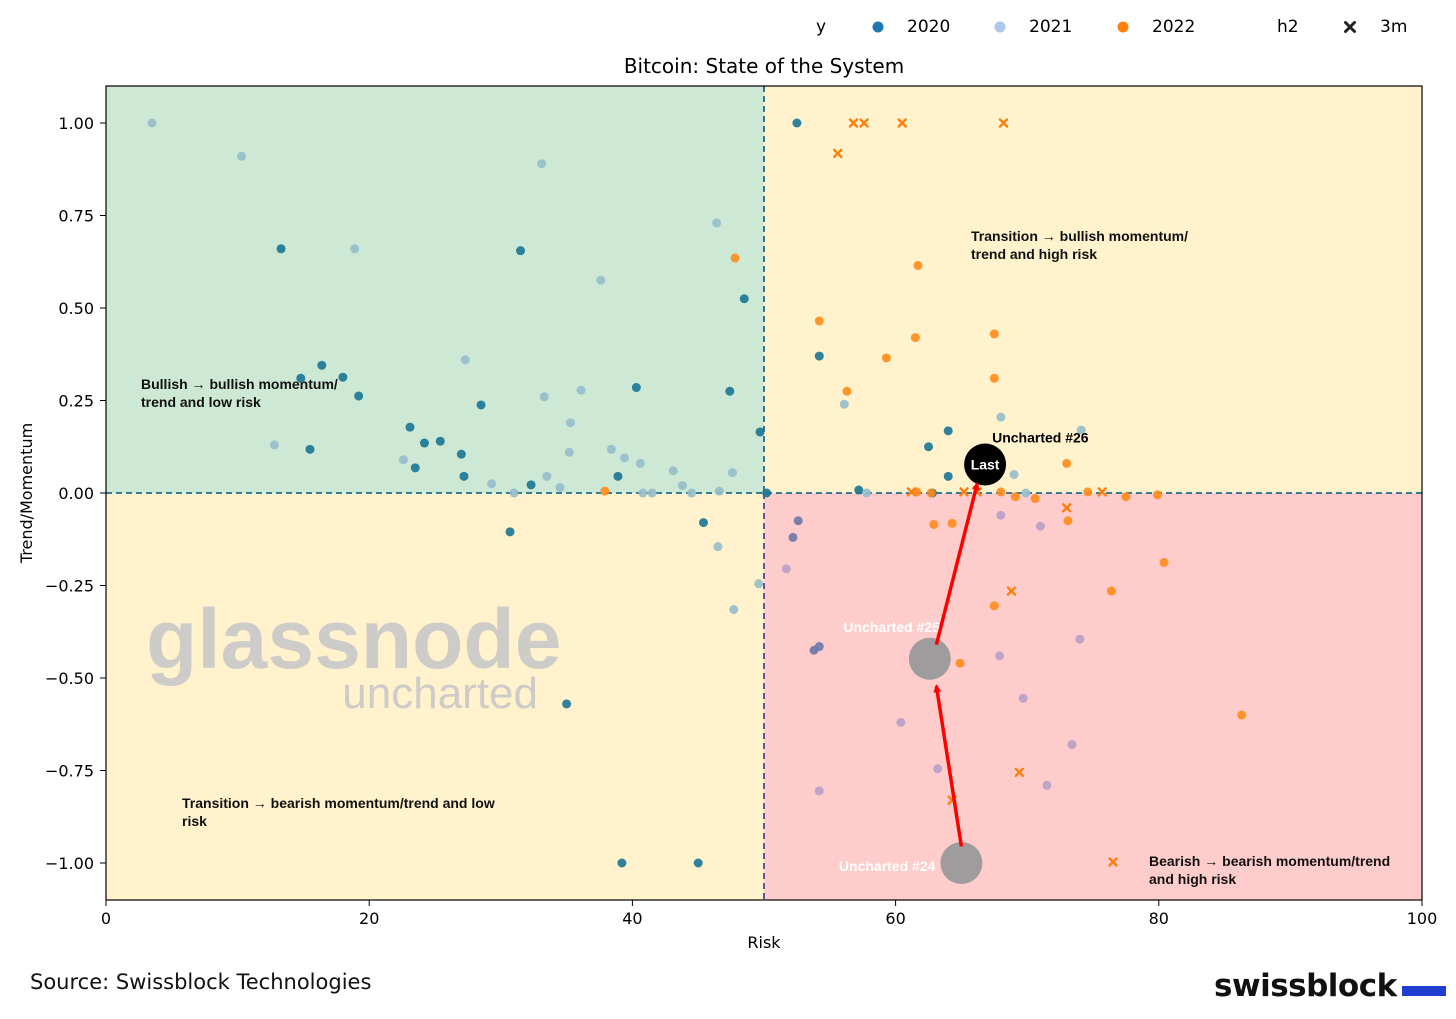 This screenshot has height=1019, width=1456. I want to click on y-tick-label-7: −0.75, so click(69, 771).